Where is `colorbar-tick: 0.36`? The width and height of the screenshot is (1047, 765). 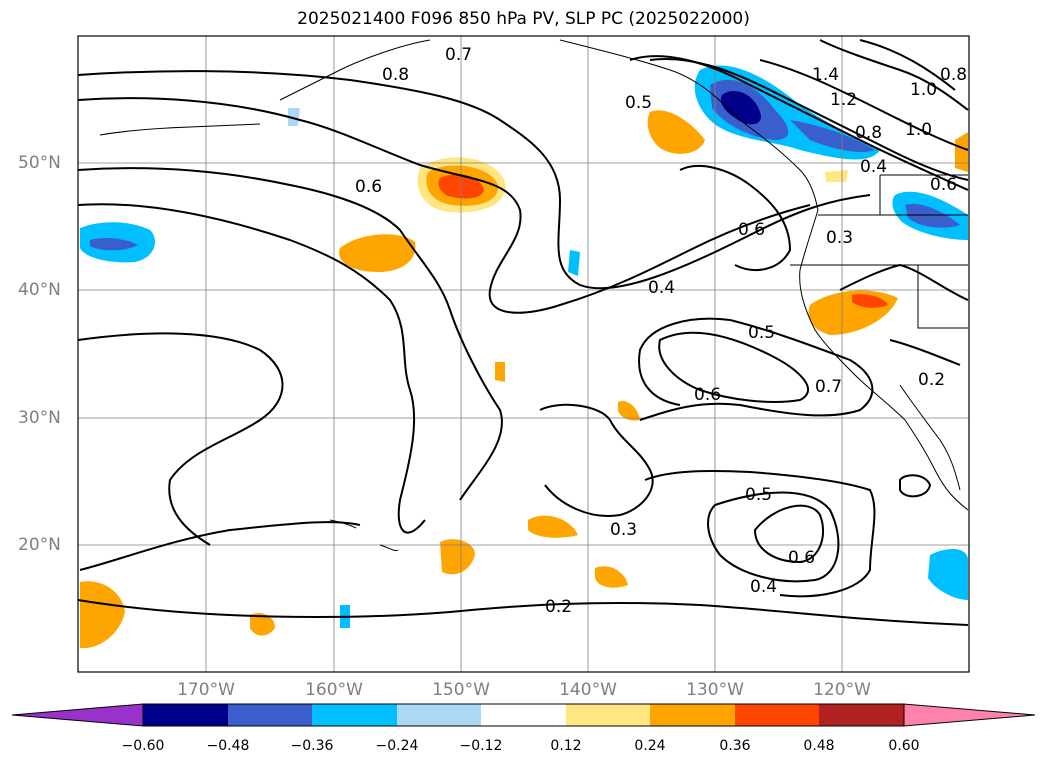 colorbar-tick: 0.36 is located at coordinates (735, 746).